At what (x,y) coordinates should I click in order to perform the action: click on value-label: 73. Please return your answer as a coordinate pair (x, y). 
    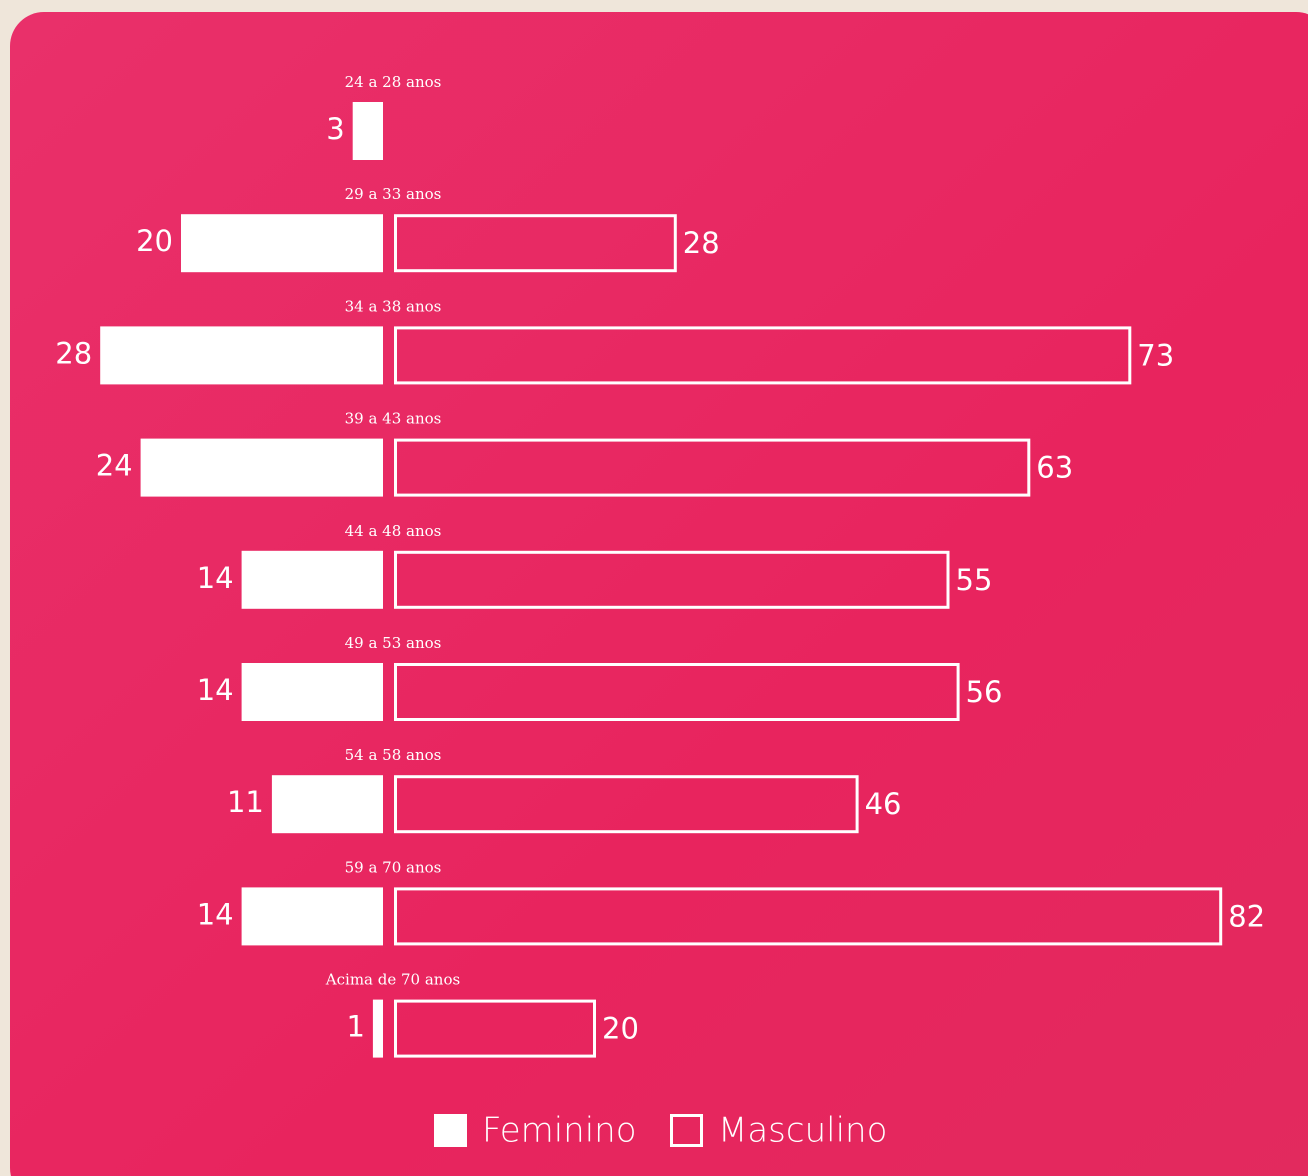
    Looking at the image, I should click on (1155, 355).